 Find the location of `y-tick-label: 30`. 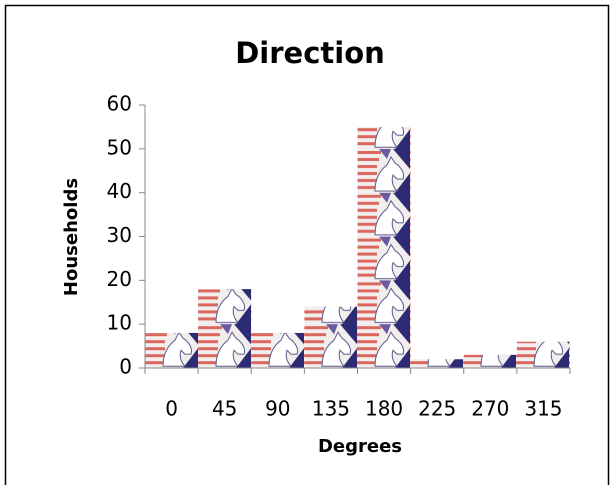

y-tick-label: 30 is located at coordinates (119, 235).